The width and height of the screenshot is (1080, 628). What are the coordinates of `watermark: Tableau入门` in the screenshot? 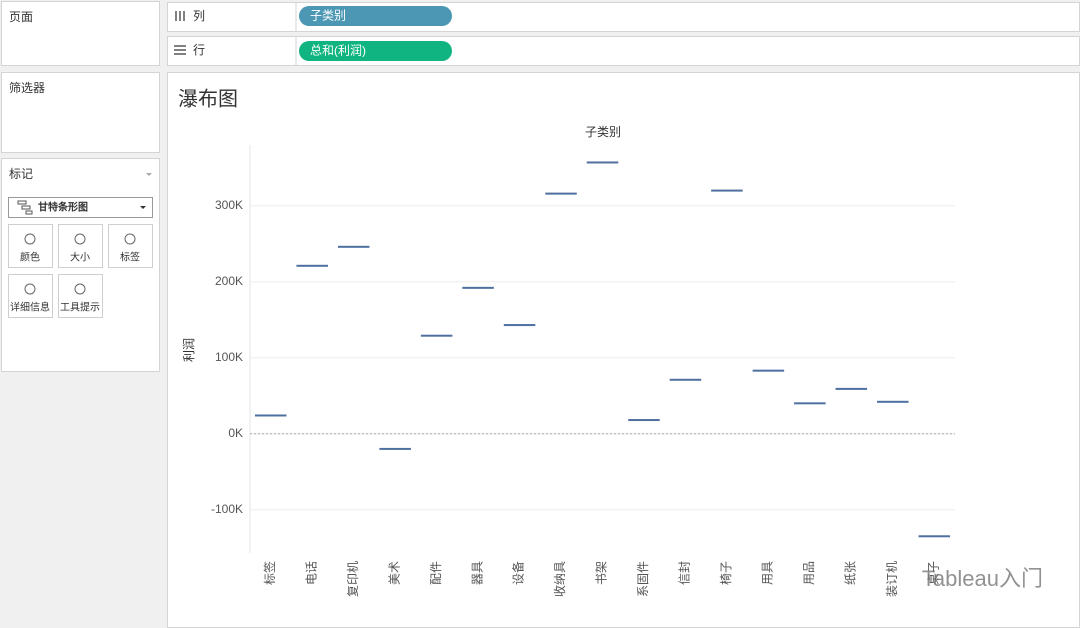 It's located at (982, 578).